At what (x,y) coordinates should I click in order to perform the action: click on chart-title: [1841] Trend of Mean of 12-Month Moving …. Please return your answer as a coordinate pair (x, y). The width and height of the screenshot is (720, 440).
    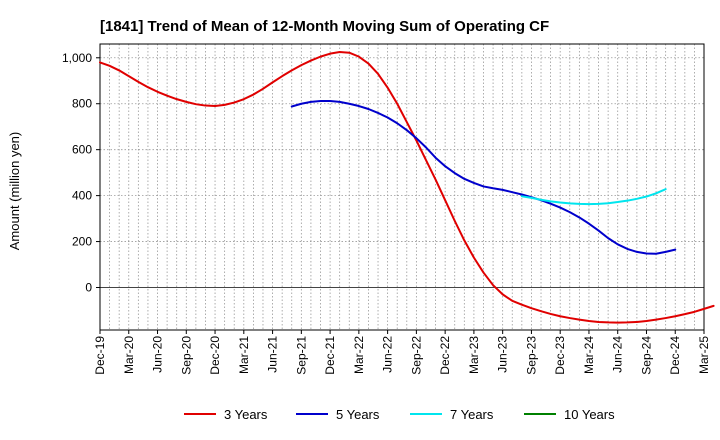
    Looking at the image, I should click on (324, 26).